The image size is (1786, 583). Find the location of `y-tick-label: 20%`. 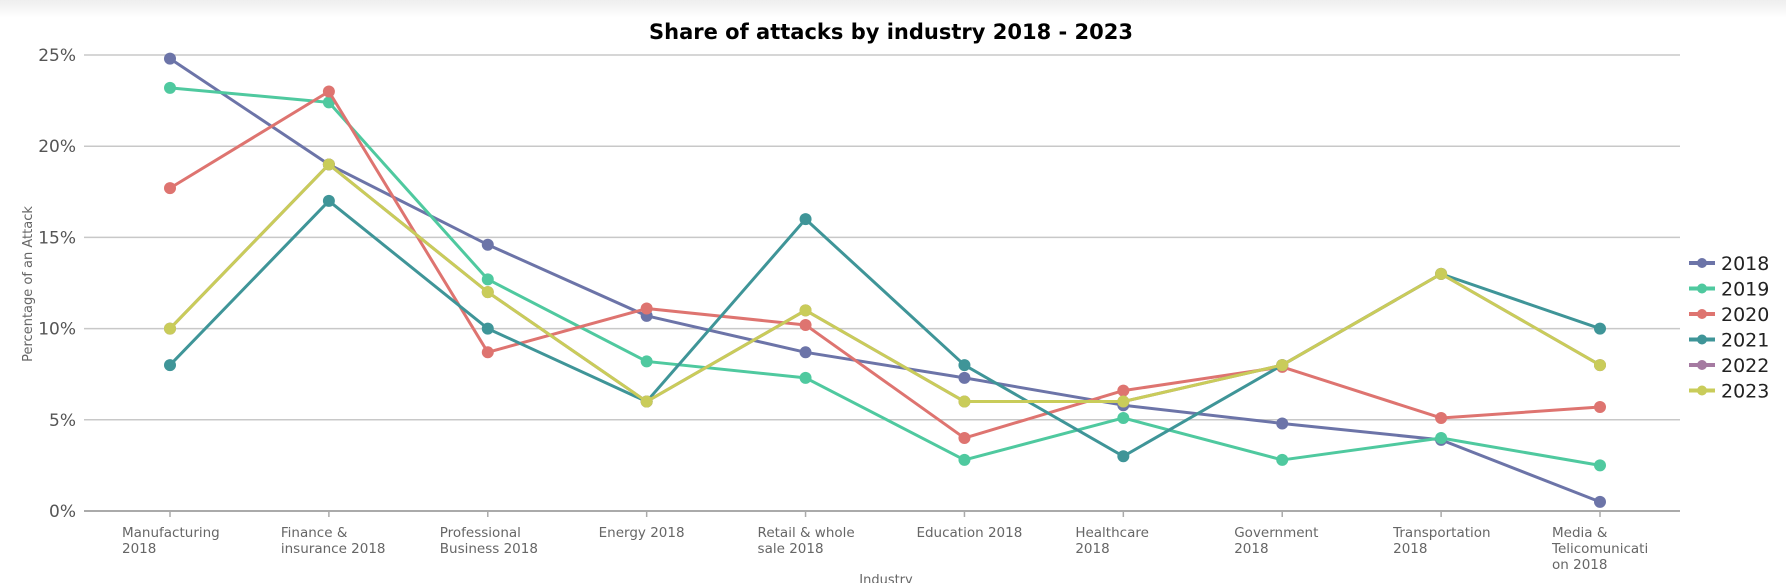

y-tick-label: 20% is located at coordinates (57, 147).